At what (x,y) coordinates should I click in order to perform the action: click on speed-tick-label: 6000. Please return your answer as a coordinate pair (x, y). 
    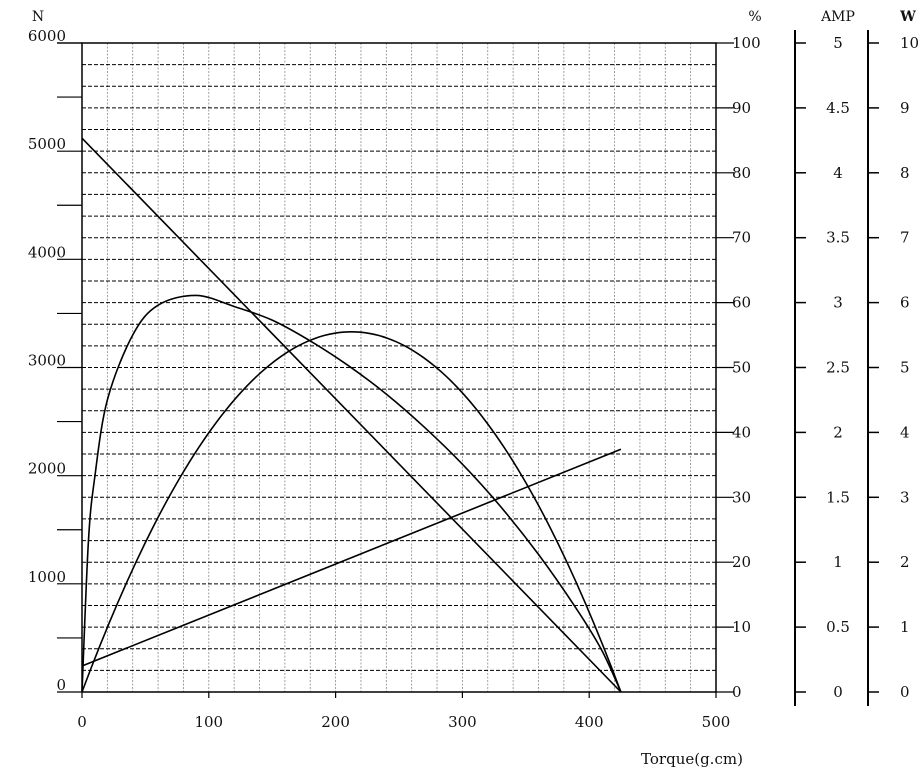
    Looking at the image, I should click on (47, 36).